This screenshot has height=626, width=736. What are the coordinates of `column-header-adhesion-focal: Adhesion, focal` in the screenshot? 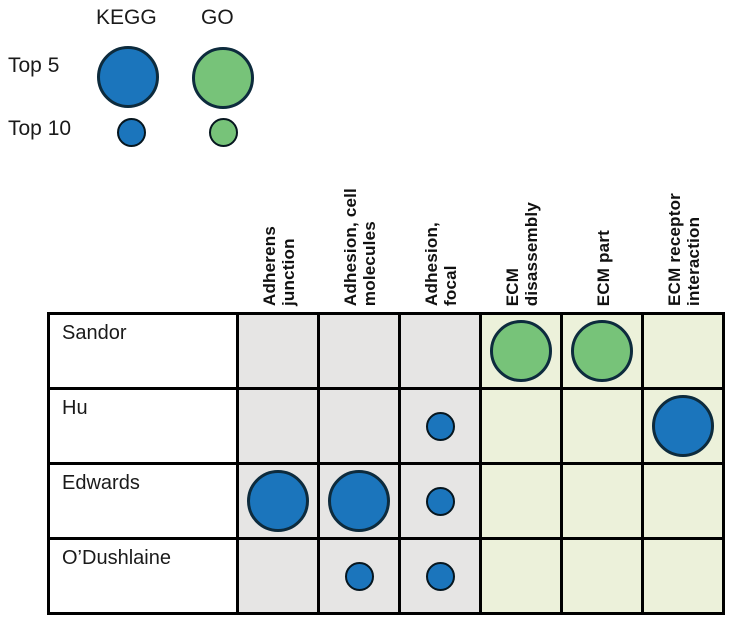 It's located at (441, 228).